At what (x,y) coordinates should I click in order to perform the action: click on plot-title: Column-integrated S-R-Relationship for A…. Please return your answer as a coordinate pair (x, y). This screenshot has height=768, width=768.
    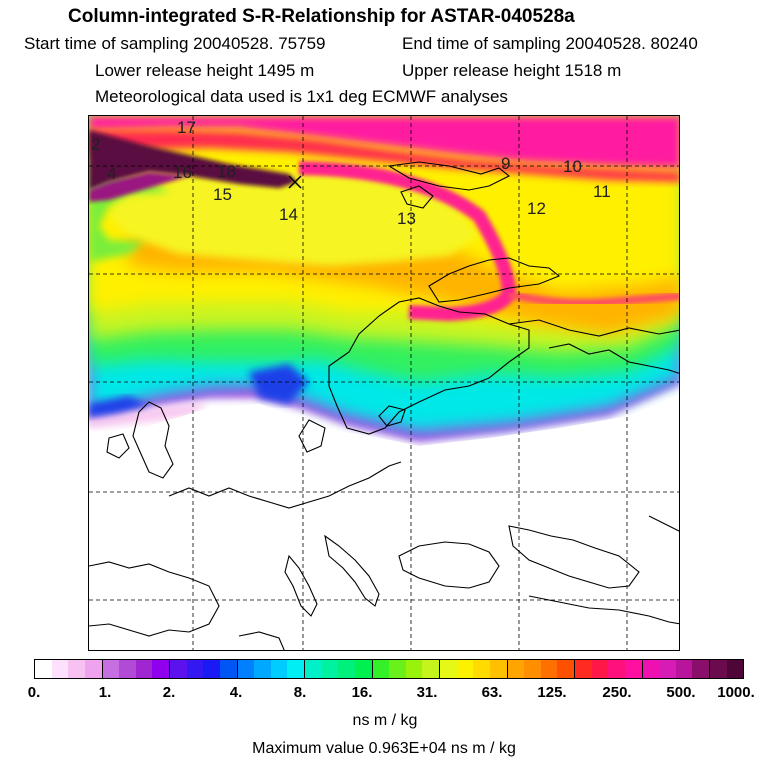
    Looking at the image, I should click on (321, 16).